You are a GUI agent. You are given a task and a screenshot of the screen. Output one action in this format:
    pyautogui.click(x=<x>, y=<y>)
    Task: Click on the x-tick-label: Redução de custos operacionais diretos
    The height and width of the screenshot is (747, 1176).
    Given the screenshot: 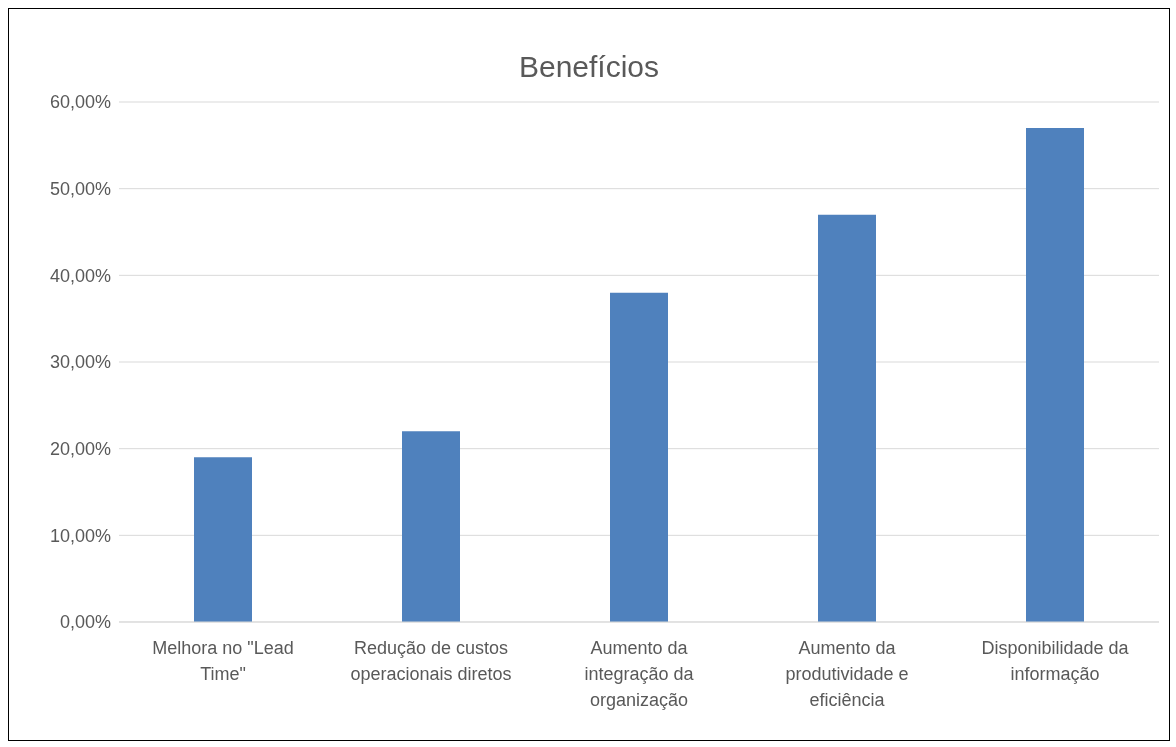 What is the action you would take?
    pyautogui.click(x=431, y=661)
    